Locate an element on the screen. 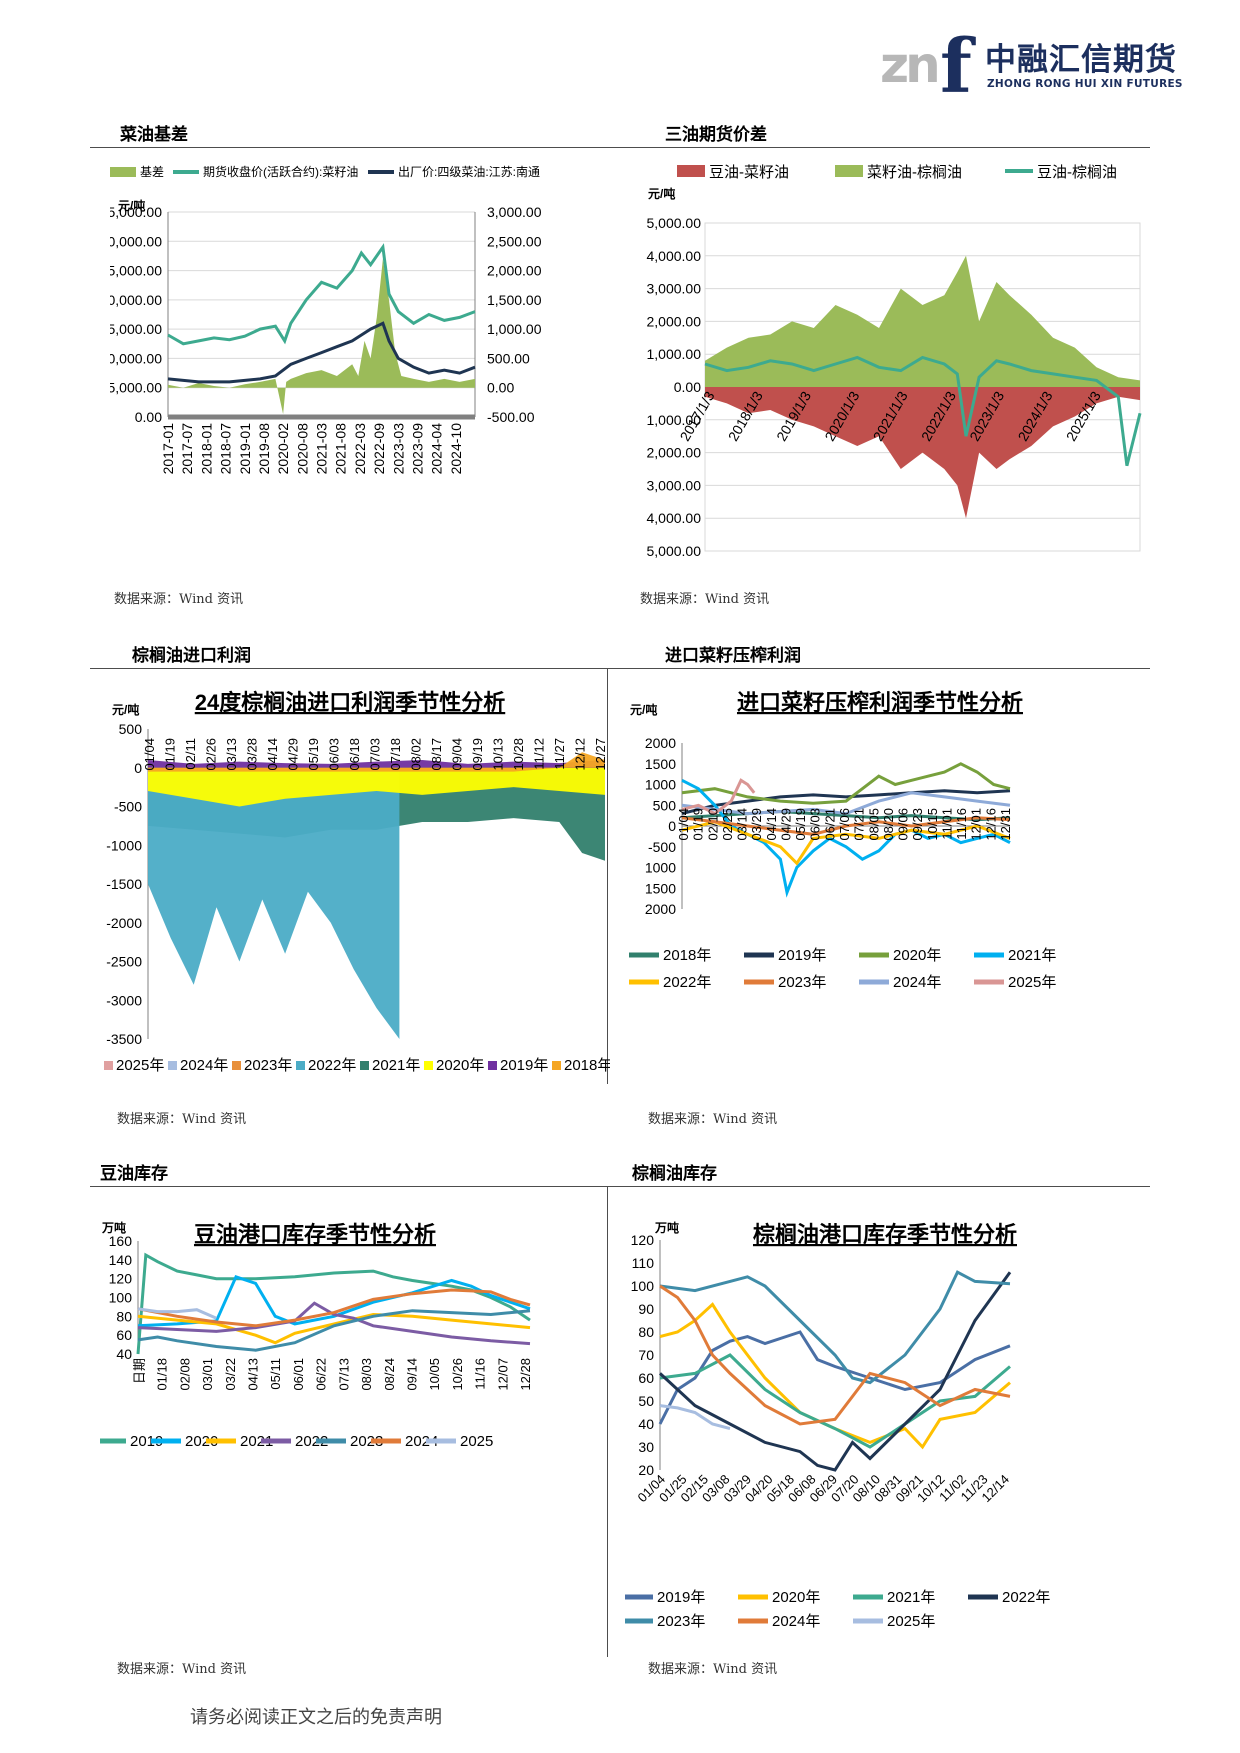 The height and width of the screenshot is (1753, 1240). x-tick: 10/28 is located at coordinates (518, 754).